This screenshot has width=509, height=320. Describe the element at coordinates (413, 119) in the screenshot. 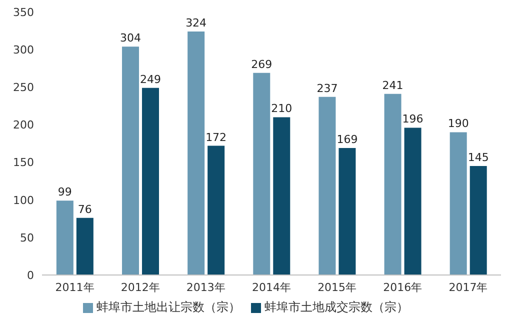

I see `data-label: 196` at that location.